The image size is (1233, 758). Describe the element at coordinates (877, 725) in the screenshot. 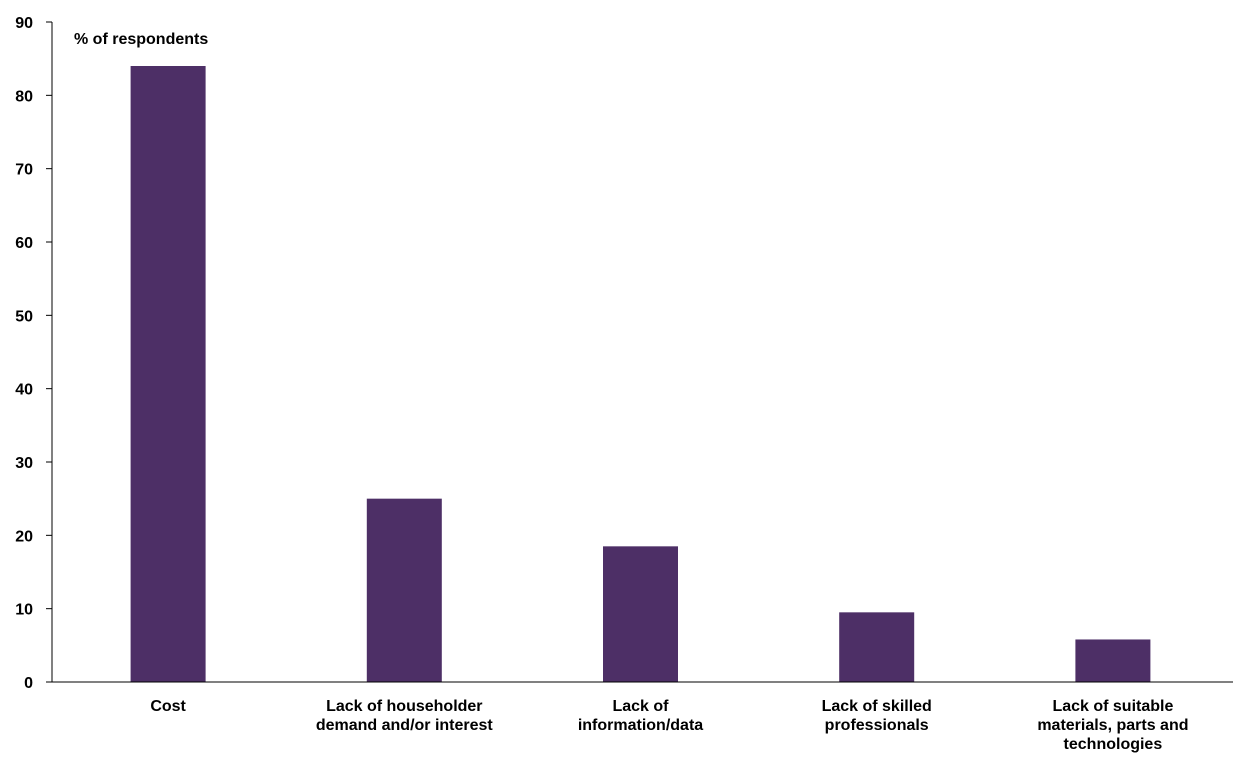

I see `x-category-label-line: professionals` at that location.